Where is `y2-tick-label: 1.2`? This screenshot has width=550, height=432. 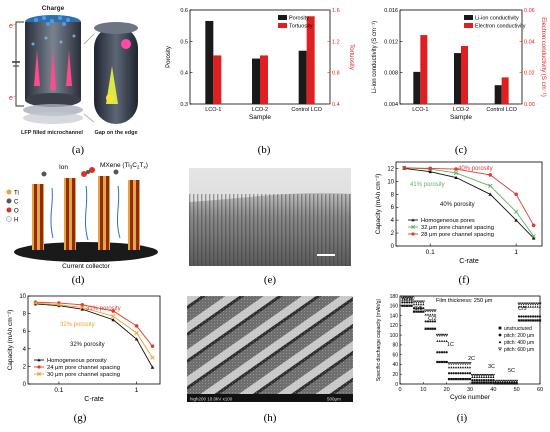
y2-tick-label: 1.2 is located at coordinates (336, 42).